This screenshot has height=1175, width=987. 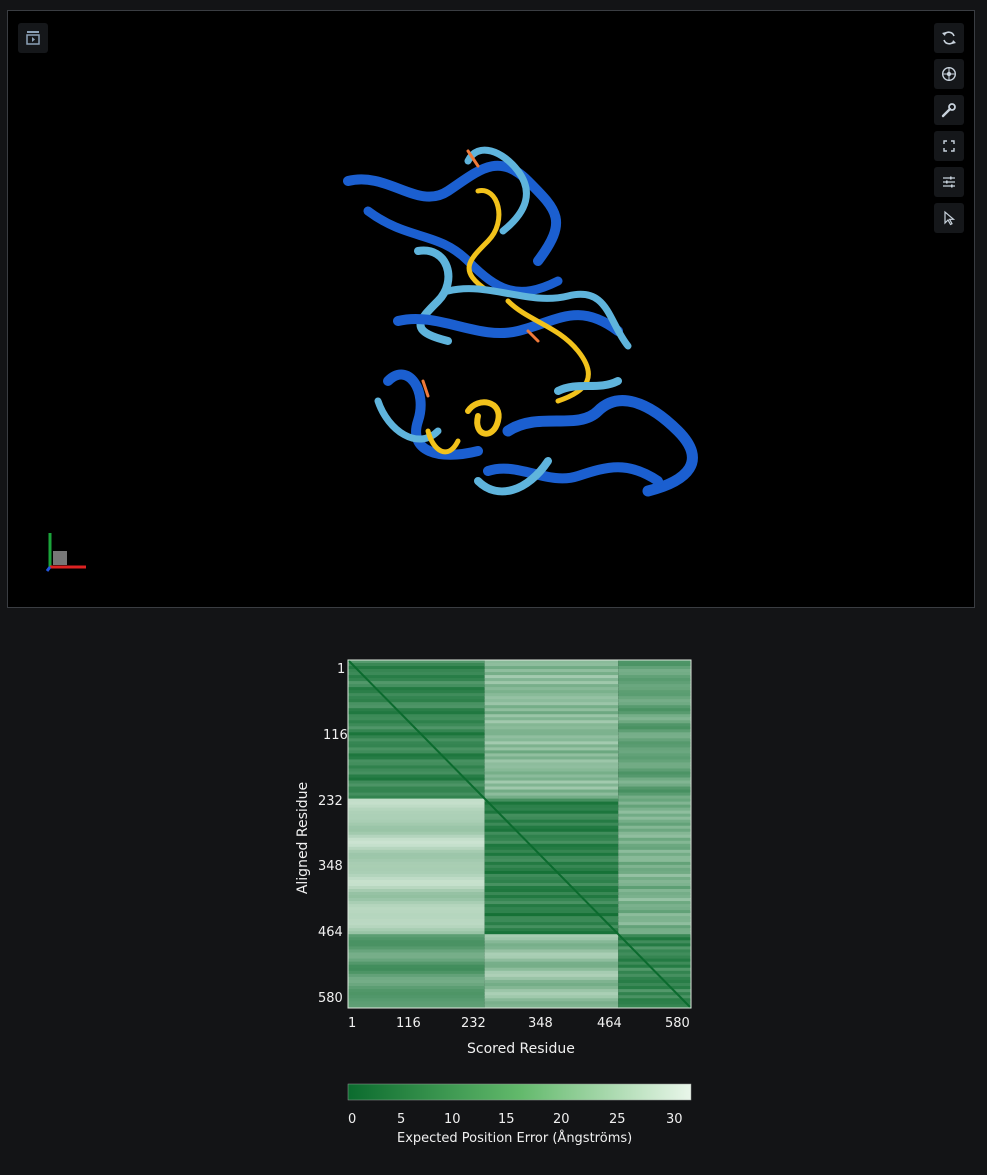 What do you see at coordinates (330, 866) in the screenshot?
I see `y-tick: 348` at bounding box center [330, 866].